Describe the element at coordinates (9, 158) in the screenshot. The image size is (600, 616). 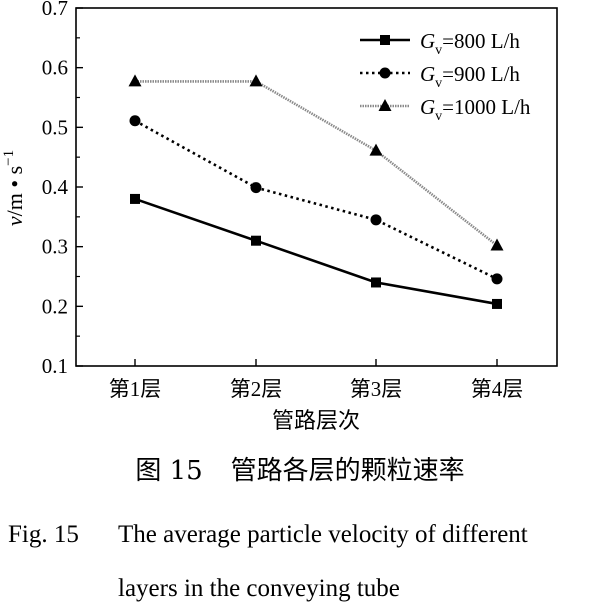
I see `y-axis-label-exponent: −1` at that location.